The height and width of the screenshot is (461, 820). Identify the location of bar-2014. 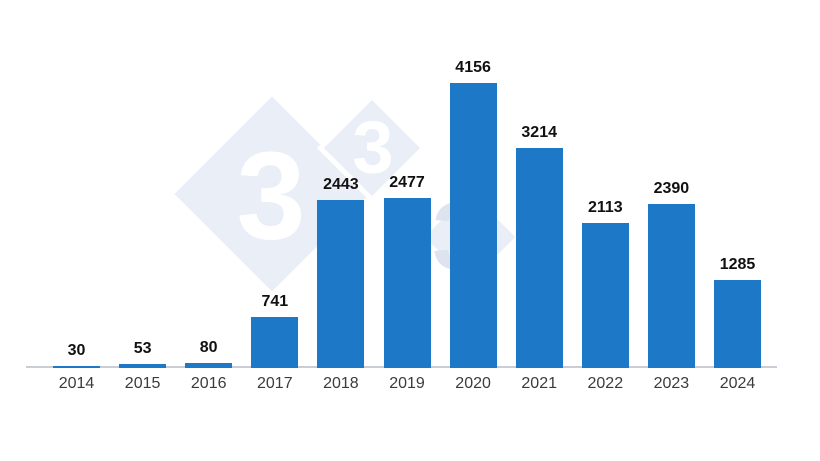
(76, 367).